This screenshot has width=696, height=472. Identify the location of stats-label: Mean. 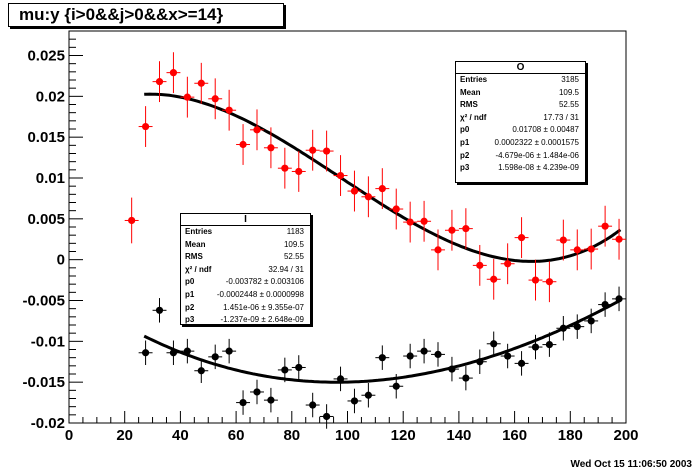
(195, 244).